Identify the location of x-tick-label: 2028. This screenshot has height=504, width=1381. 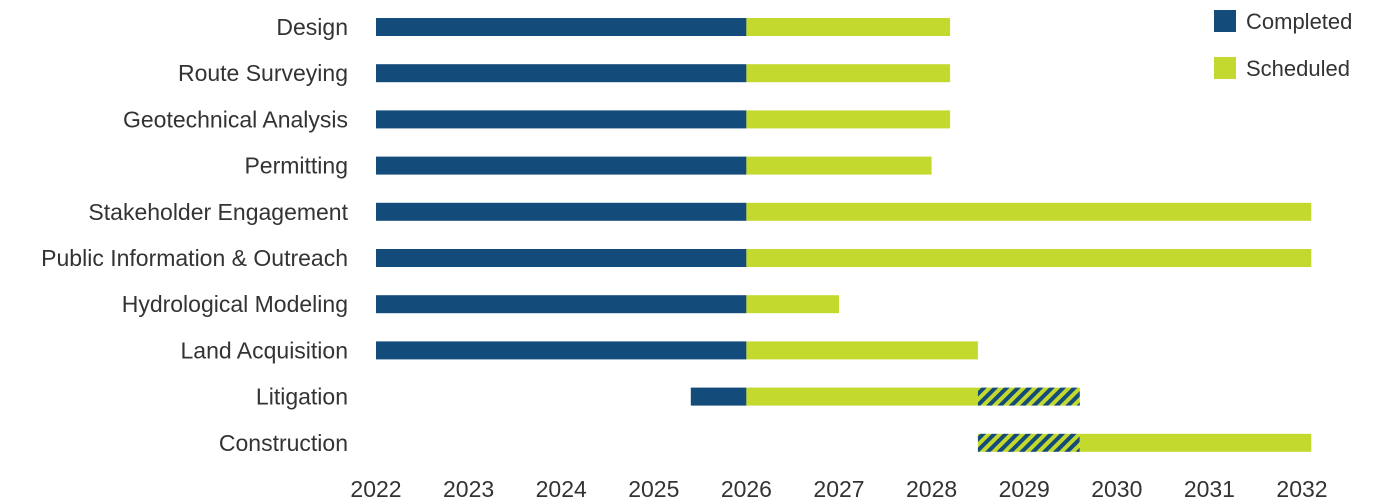
(931, 489).